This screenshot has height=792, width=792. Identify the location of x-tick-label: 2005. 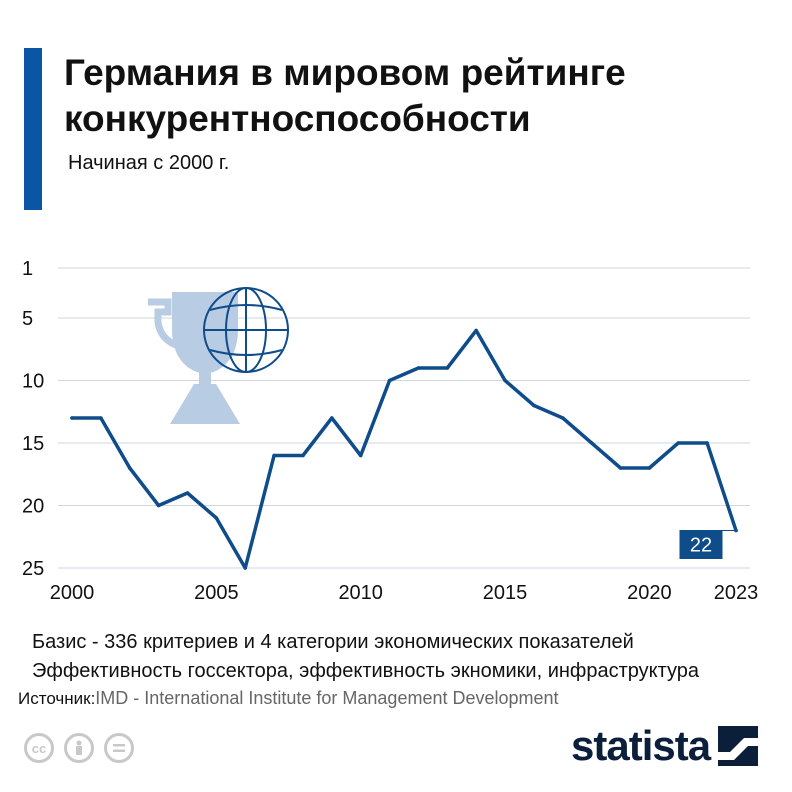
(216, 593).